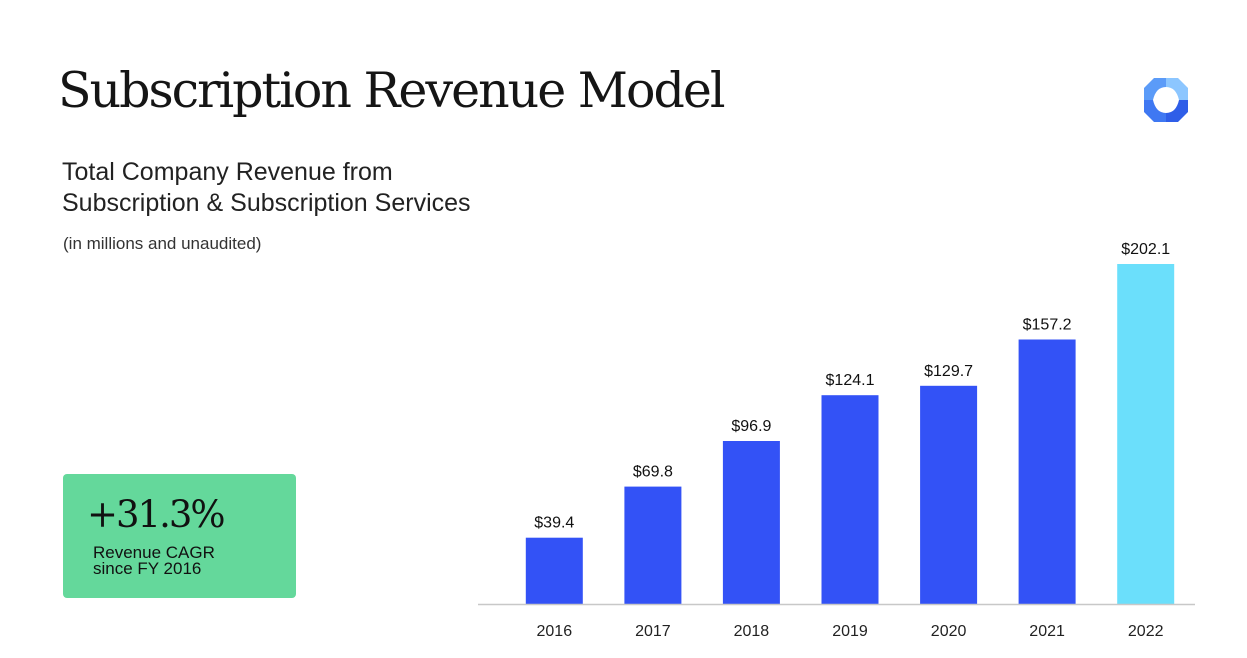  I want to click on value-label-2020: $129.7, so click(948, 371).